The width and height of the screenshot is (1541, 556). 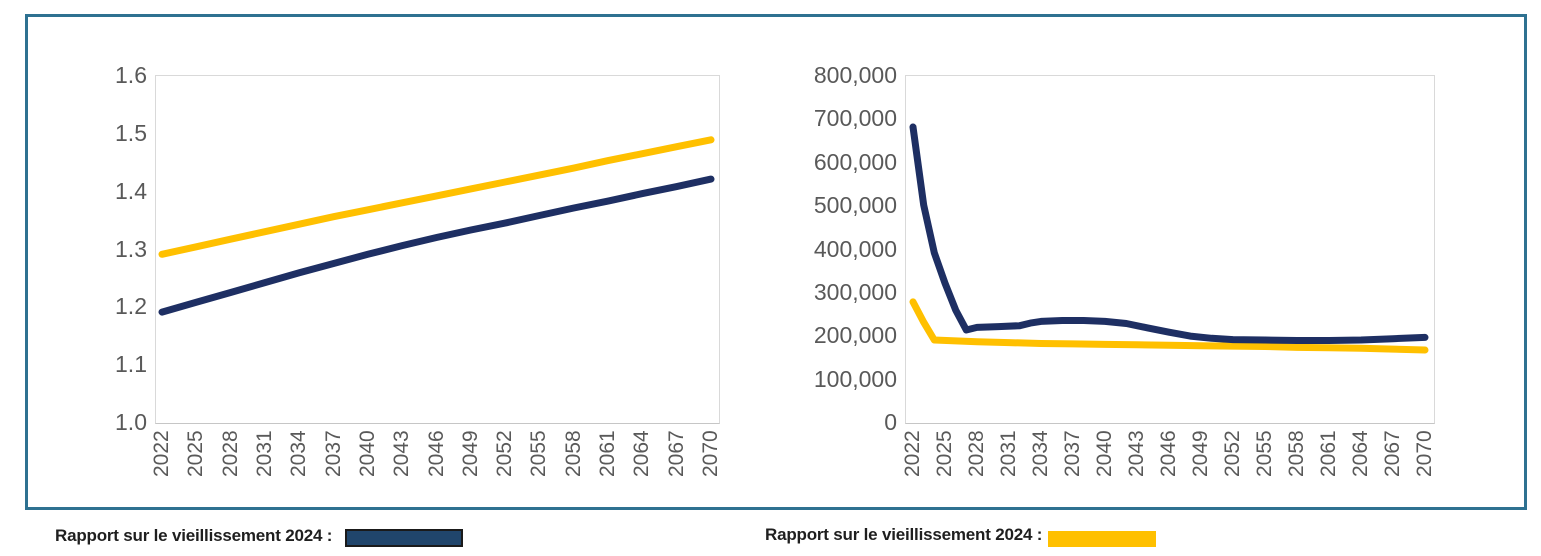 I want to click on legend-swatch-navy, so click(x=404, y=538).